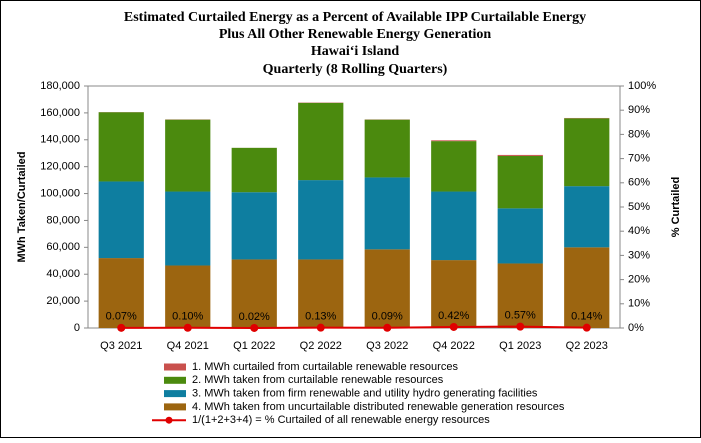 The image size is (701, 443). I want to click on data-label: 0.57%, so click(520, 316).